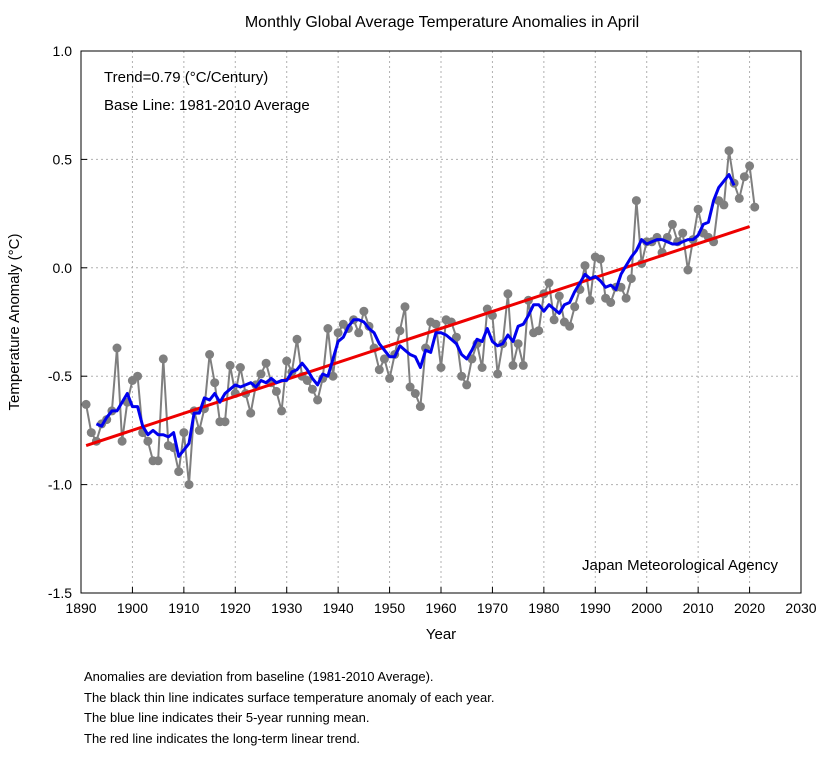 This screenshot has width=833, height=779. Describe the element at coordinates (132, 608) in the screenshot. I see `x-tick-label: 1900` at that location.